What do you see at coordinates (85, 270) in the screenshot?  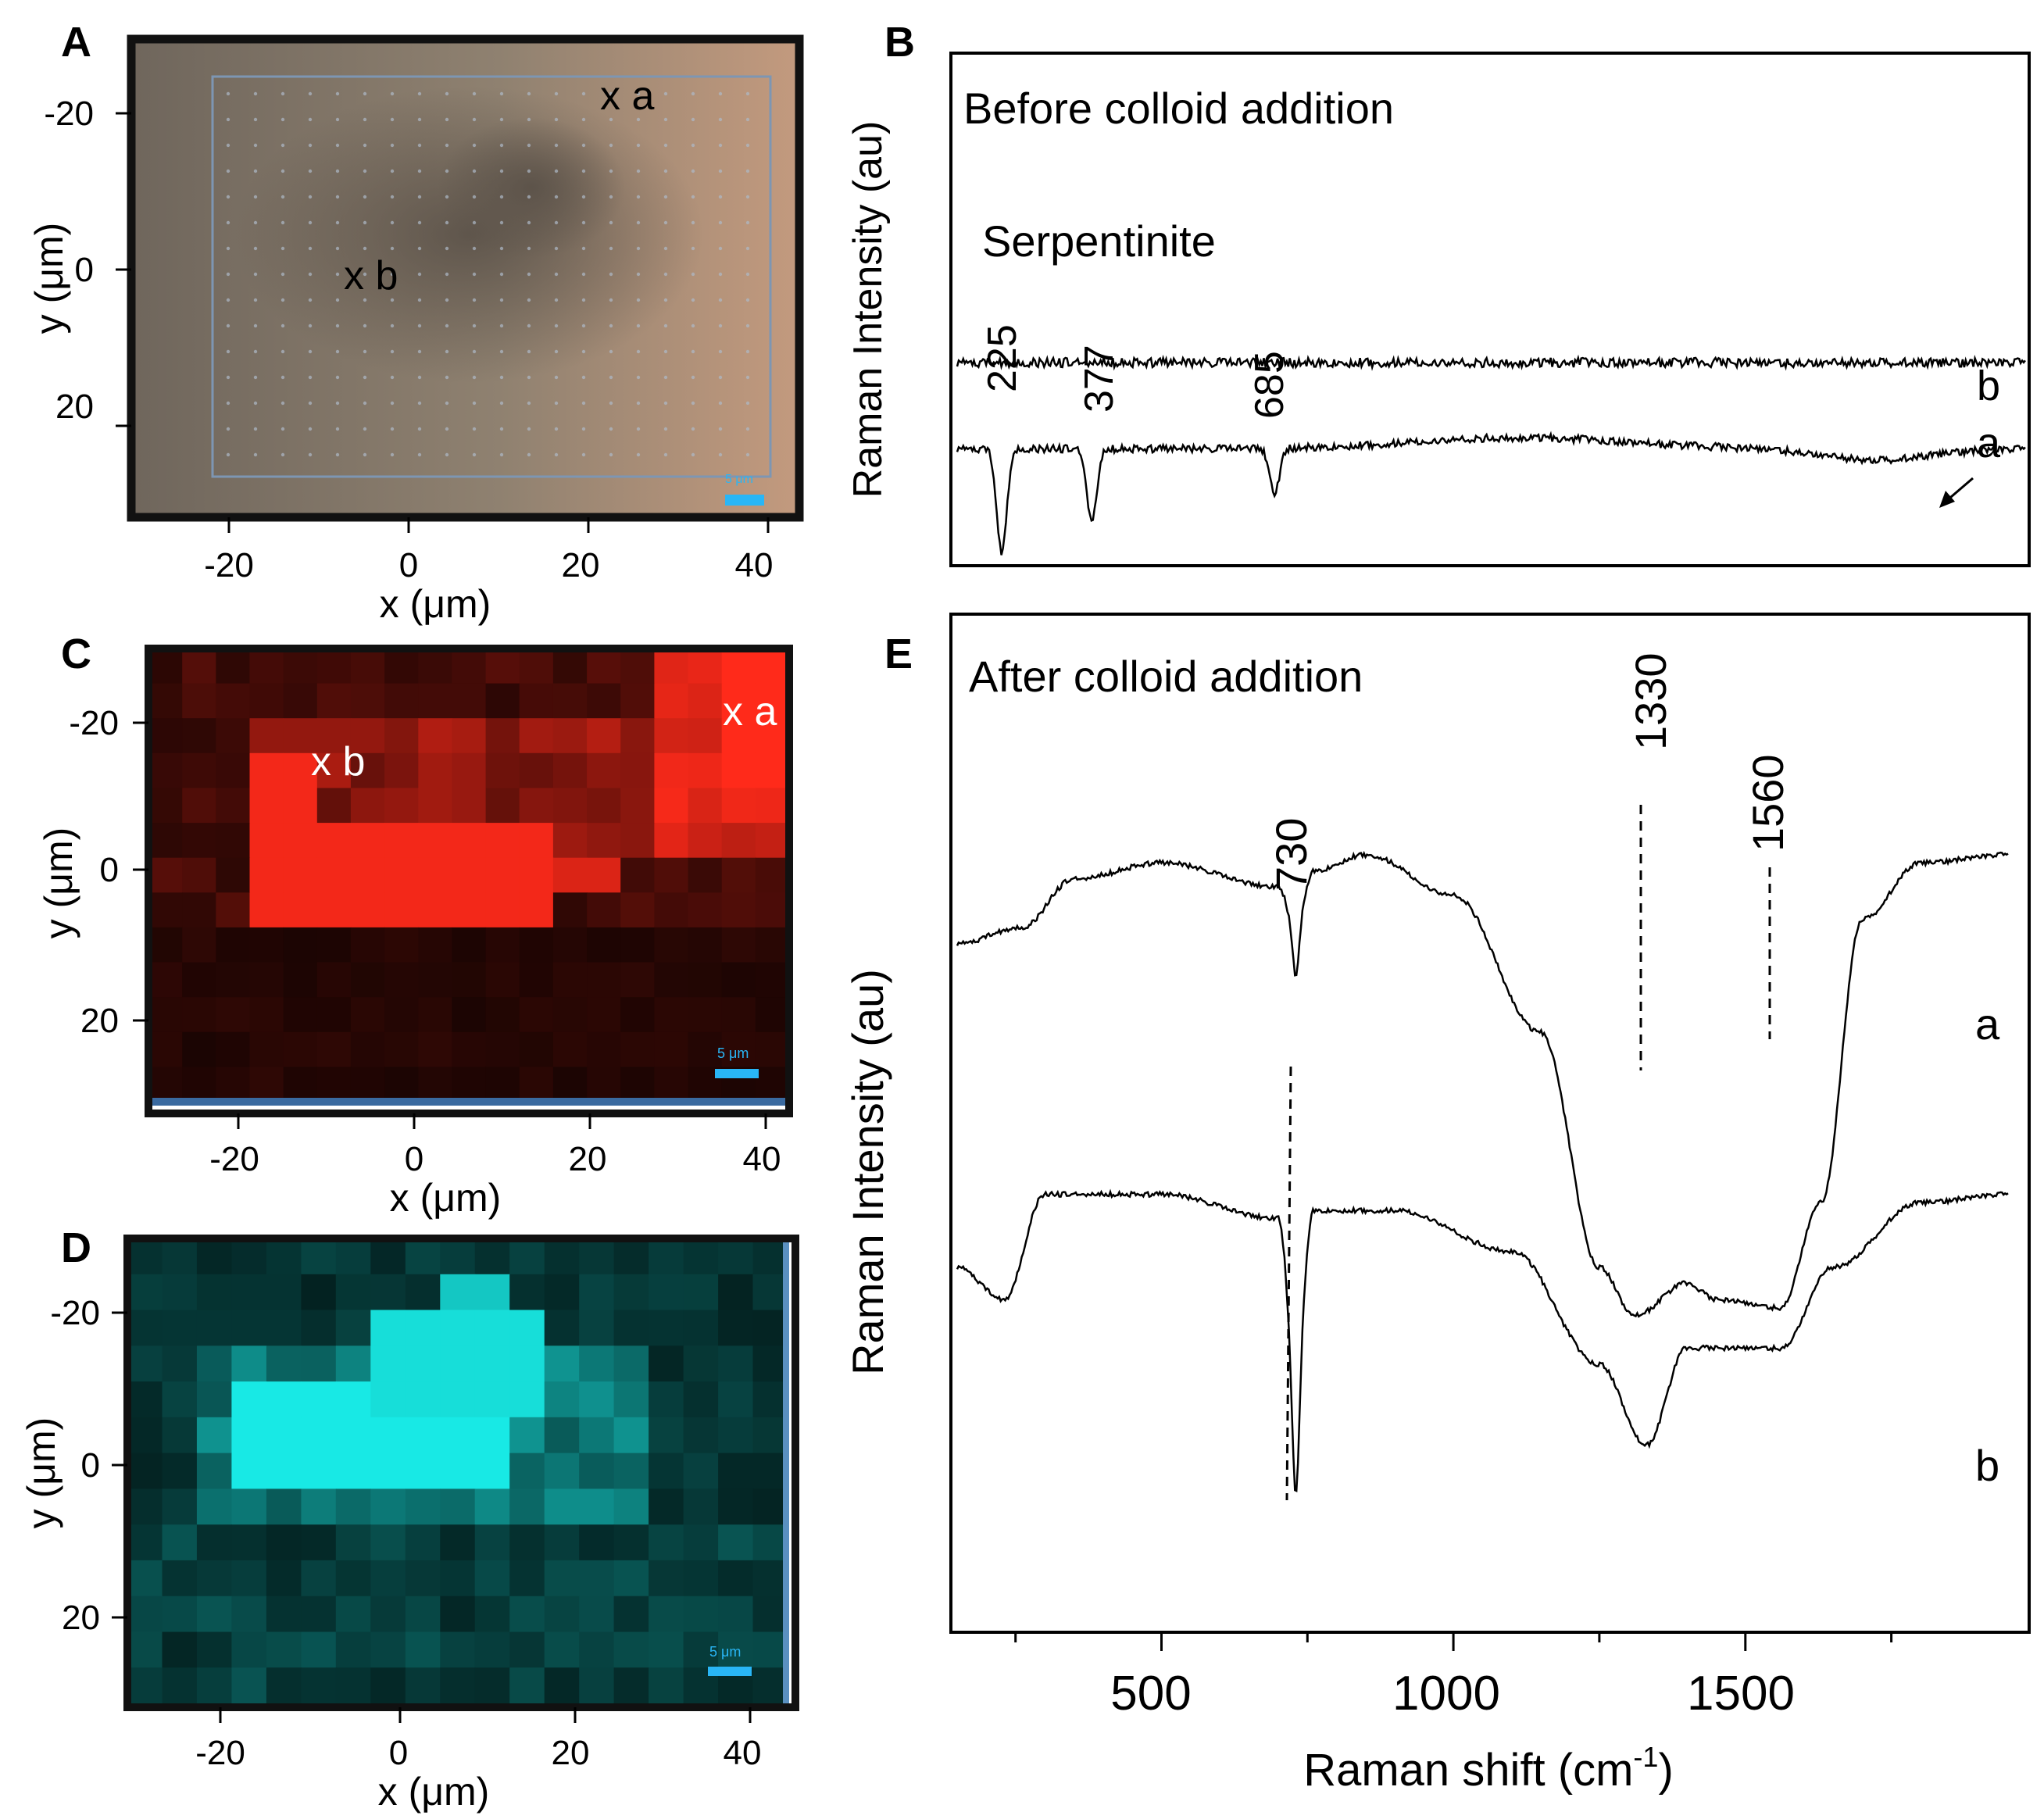 I see `panel-a-ytick-2: 0` at bounding box center [85, 270].